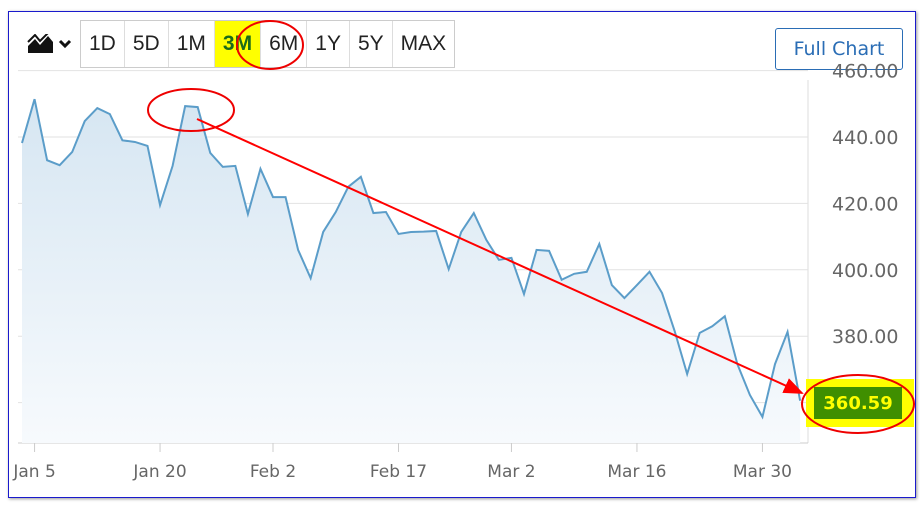  I want to click on x-tick-label: Feb 2, so click(273, 472).